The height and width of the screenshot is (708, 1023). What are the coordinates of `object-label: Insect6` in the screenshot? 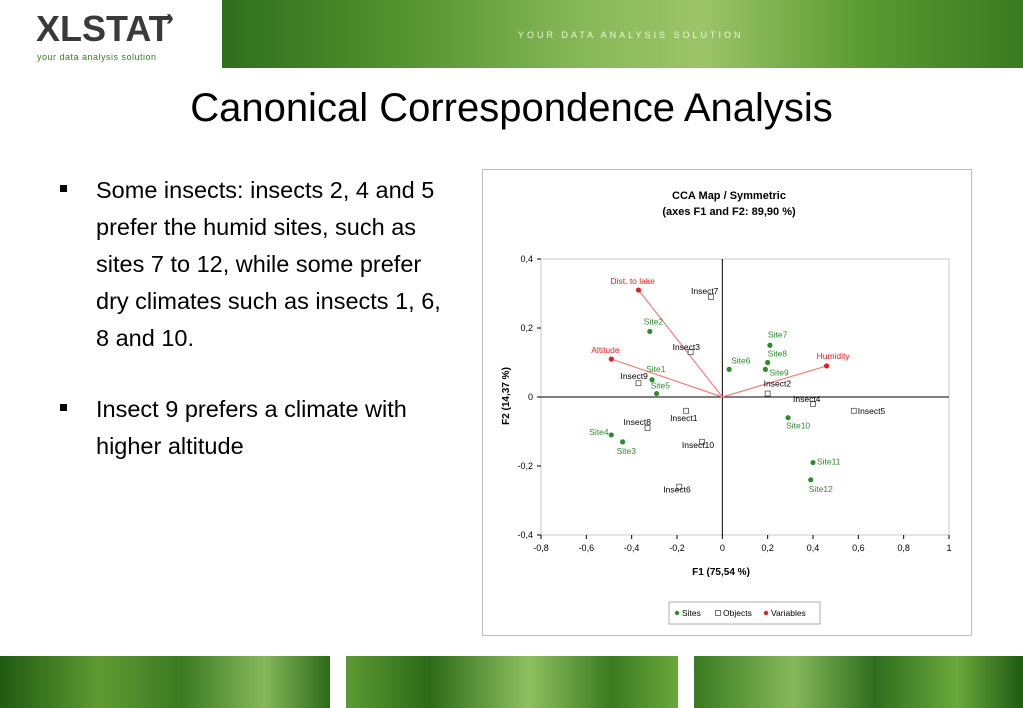 It's located at (677, 490).